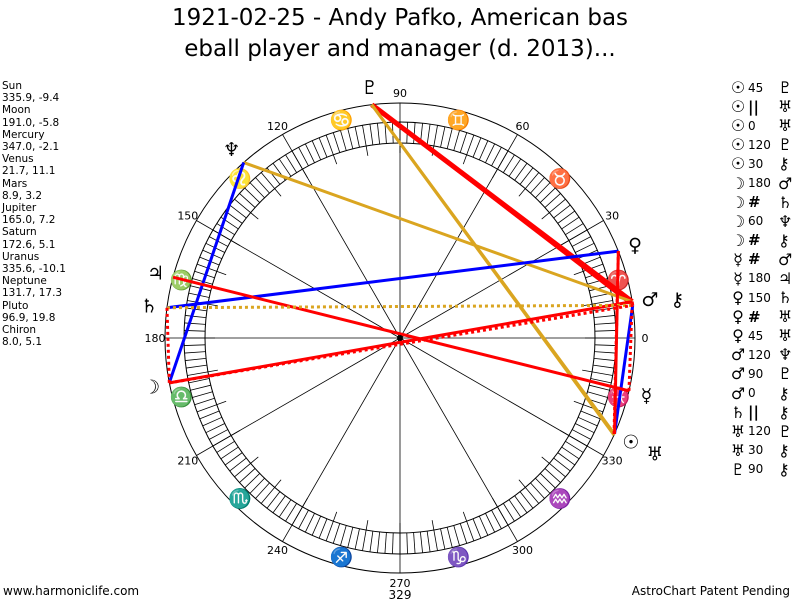  What do you see at coordinates (24, 281) in the screenshot?
I see `planet-name: Neptune` at bounding box center [24, 281].